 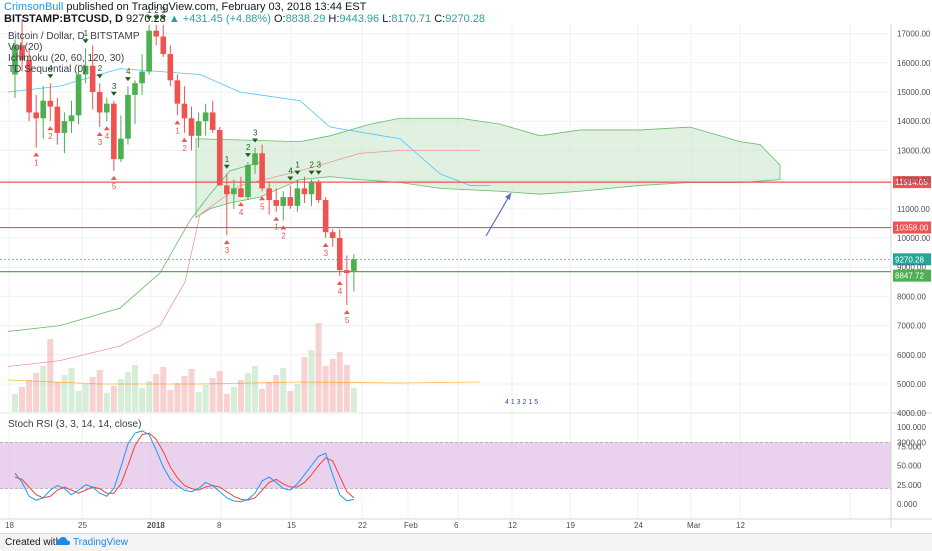 I want to click on td-count-label: 5, so click(x=114, y=186).